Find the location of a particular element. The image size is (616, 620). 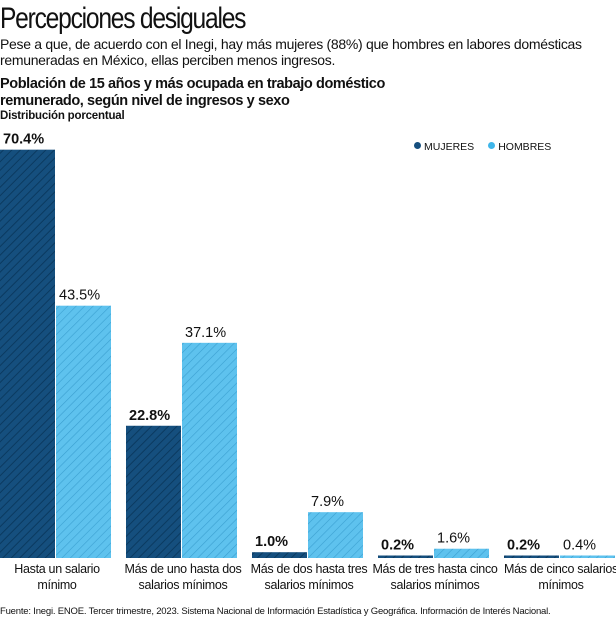

category-label: Más de tres hasta cinco salarios mínimos is located at coordinates (435, 577).